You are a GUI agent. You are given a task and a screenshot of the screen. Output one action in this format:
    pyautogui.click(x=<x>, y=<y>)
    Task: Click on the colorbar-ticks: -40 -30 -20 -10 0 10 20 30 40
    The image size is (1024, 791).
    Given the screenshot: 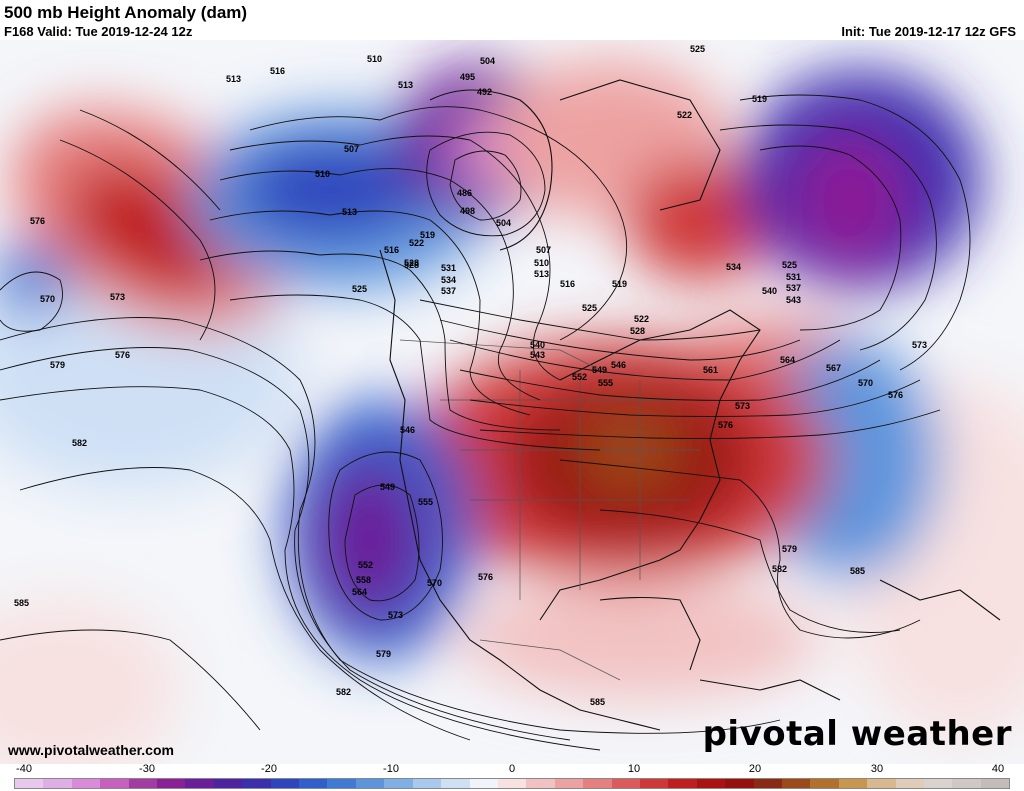 What is the action you would take?
    pyautogui.click(x=512, y=770)
    